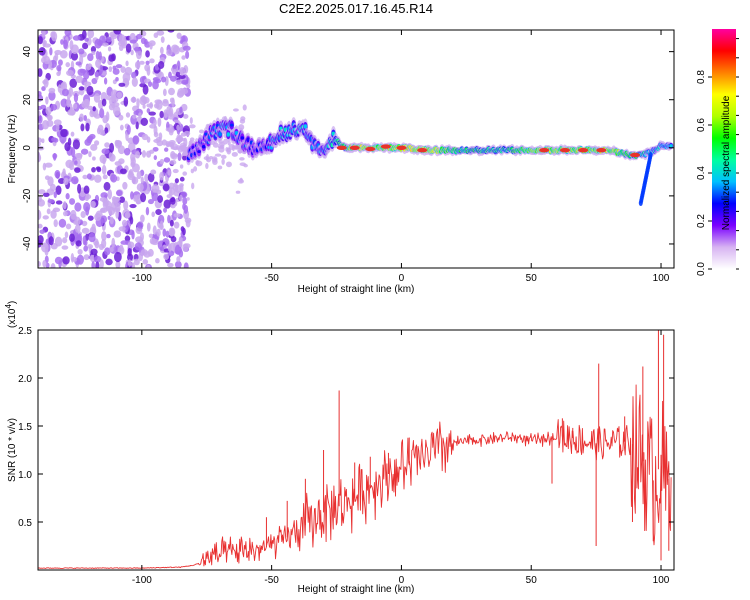 The image size is (750, 600). Describe the element at coordinates (661, 278) in the screenshot. I see `spectrogram-x-tick-label: 100` at that location.